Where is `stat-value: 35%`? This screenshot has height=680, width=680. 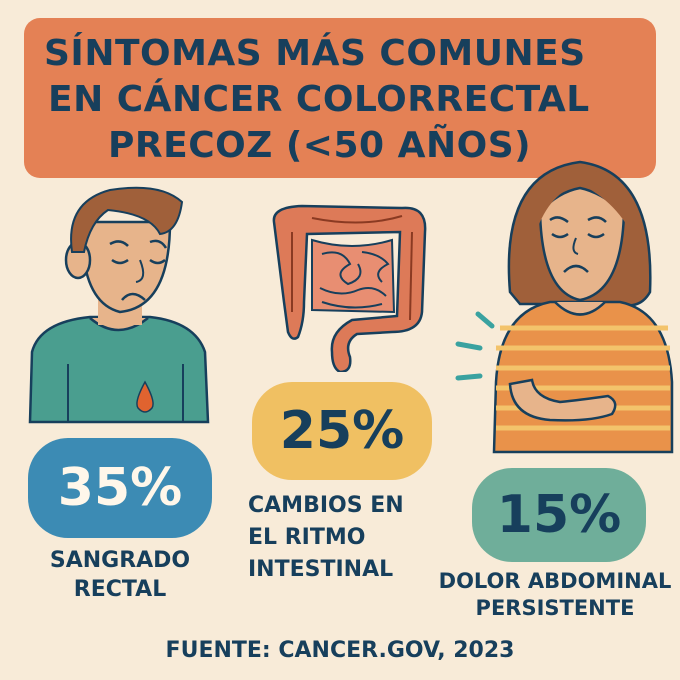 stat-value: 35% is located at coordinates (120, 488).